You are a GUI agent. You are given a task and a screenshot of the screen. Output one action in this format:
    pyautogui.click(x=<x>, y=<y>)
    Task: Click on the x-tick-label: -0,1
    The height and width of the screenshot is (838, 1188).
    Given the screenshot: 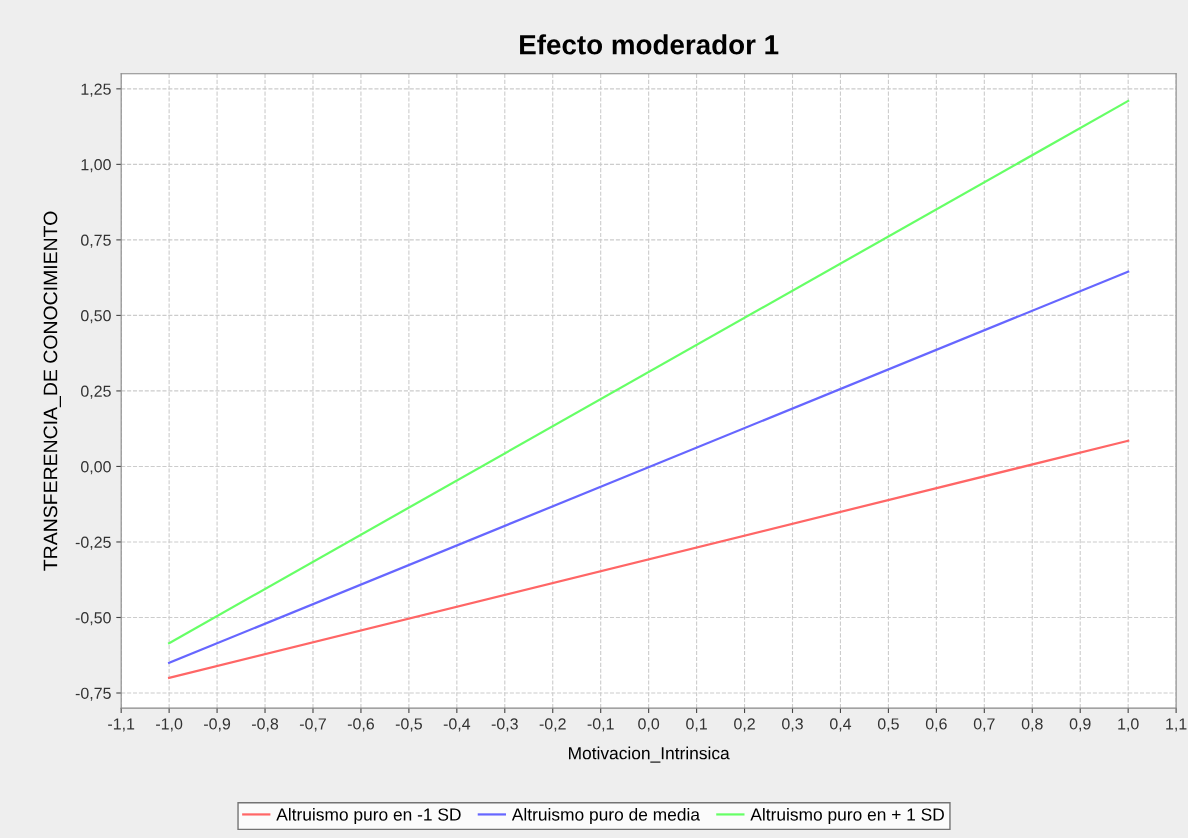 What is the action you would take?
    pyautogui.click(x=600, y=725)
    